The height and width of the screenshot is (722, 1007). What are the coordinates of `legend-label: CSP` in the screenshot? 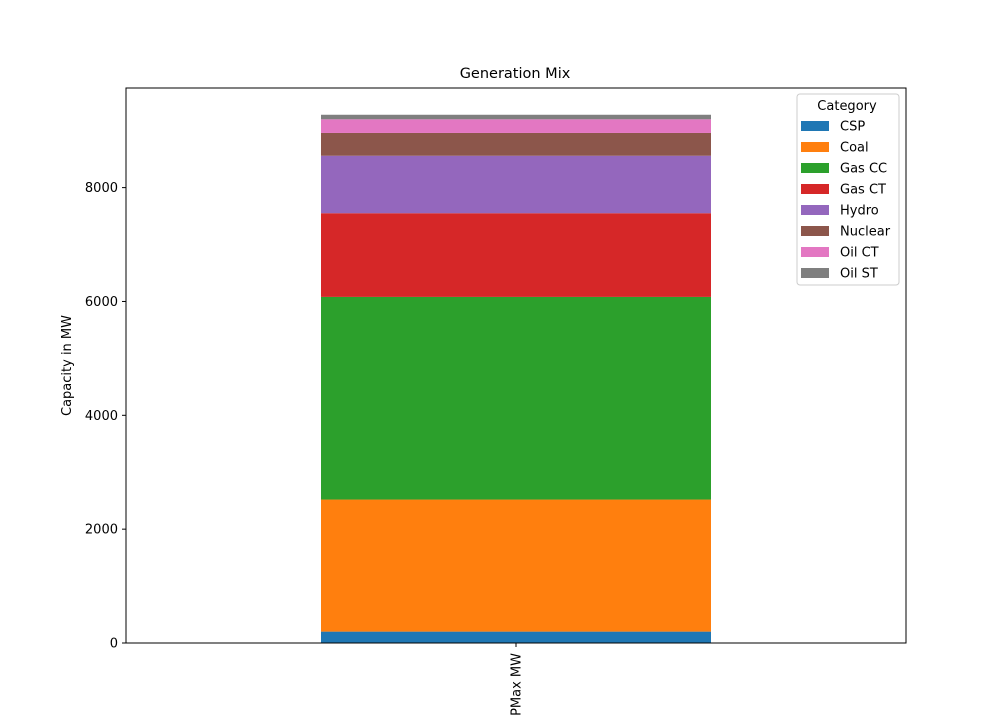 It's located at (852, 127).